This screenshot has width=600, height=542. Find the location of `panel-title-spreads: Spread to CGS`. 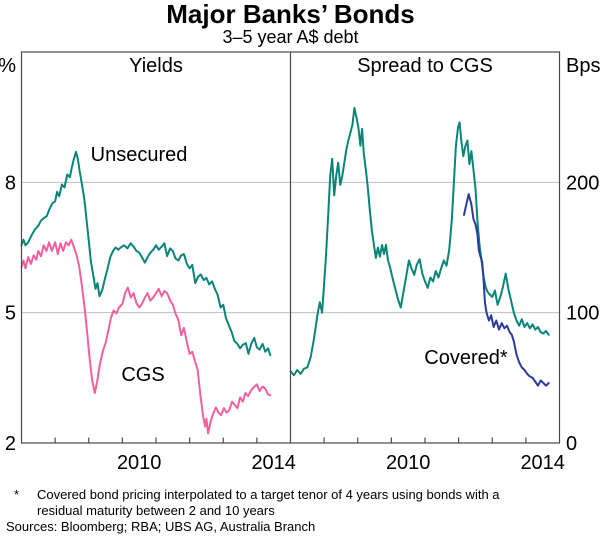

panel-title-spreads: Spread to CGS is located at coordinates (425, 66).